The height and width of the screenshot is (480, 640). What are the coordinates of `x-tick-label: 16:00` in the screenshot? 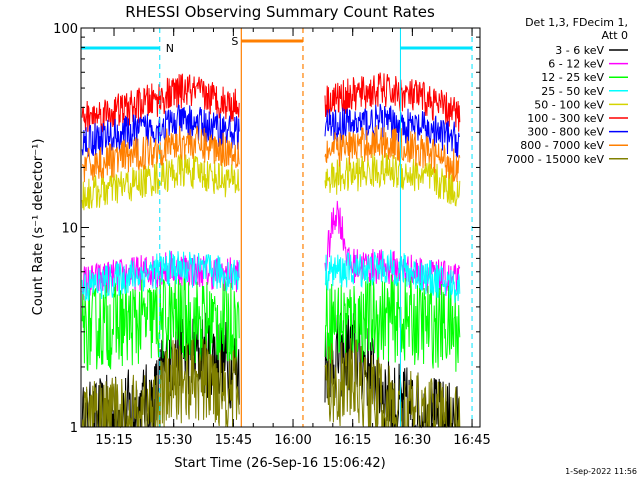 It's located at (292, 440).